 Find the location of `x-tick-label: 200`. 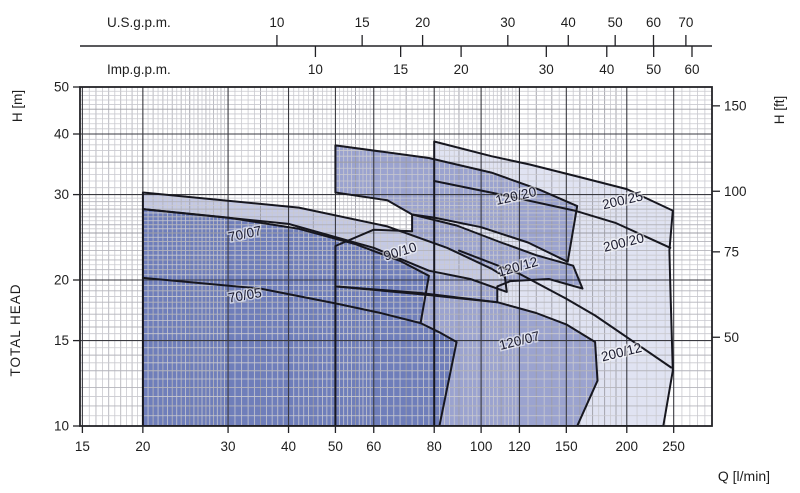

x-tick-label: 200 is located at coordinates (627, 446).